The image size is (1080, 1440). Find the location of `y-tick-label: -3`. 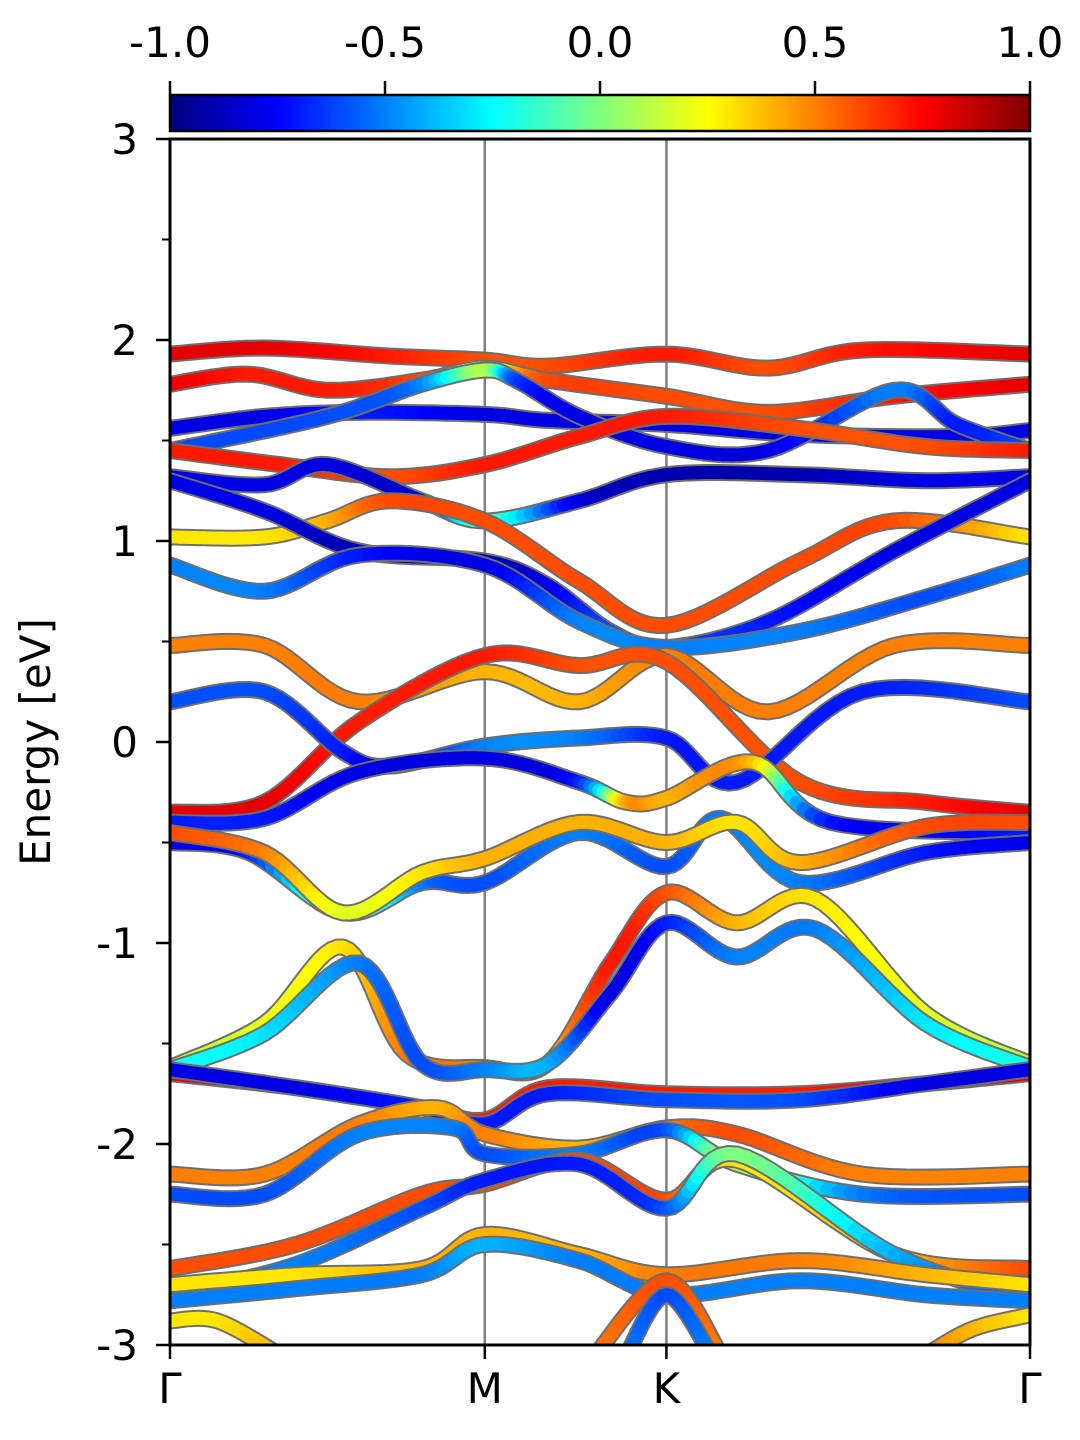

y-tick-label: -3 is located at coordinates (117, 1345).